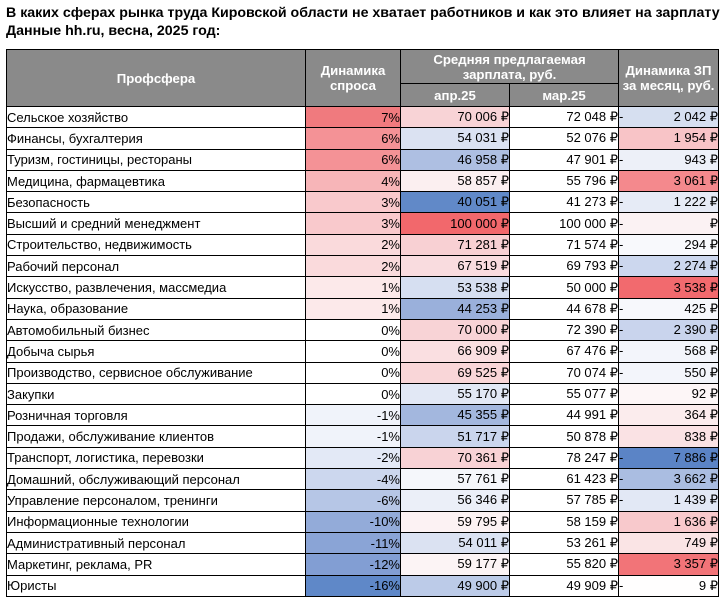  What do you see at coordinates (695, 287) in the screenshot?
I see `change-value: 3 538 ₽` at bounding box center [695, 287].